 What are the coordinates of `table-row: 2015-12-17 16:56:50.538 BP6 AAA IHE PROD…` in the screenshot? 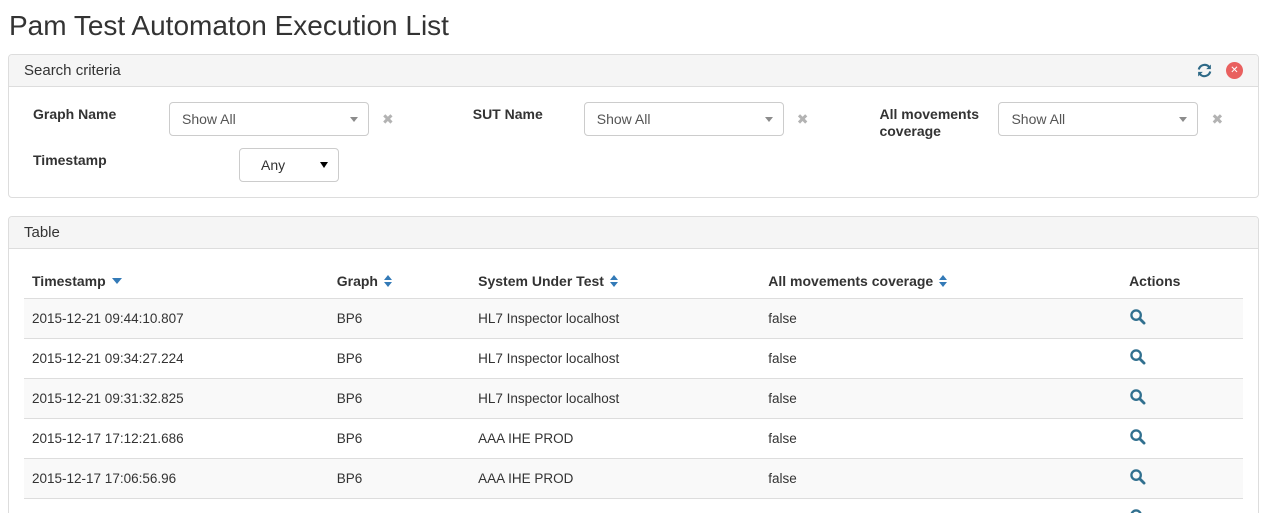 It's located at (633, 505).